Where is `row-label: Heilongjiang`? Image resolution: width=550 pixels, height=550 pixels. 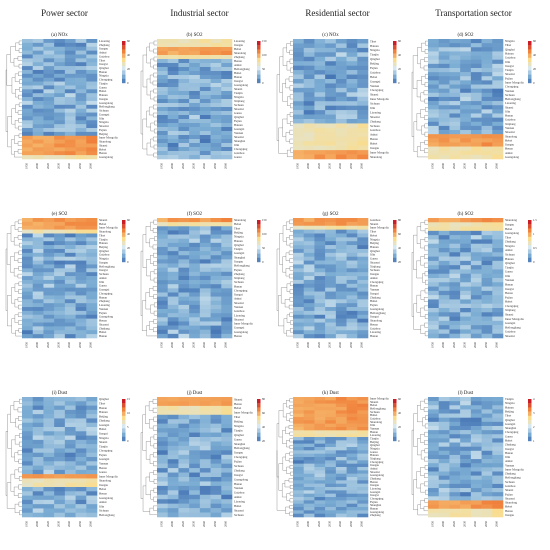
row-label: Heilongjiang is located at coordinates (513, 478).